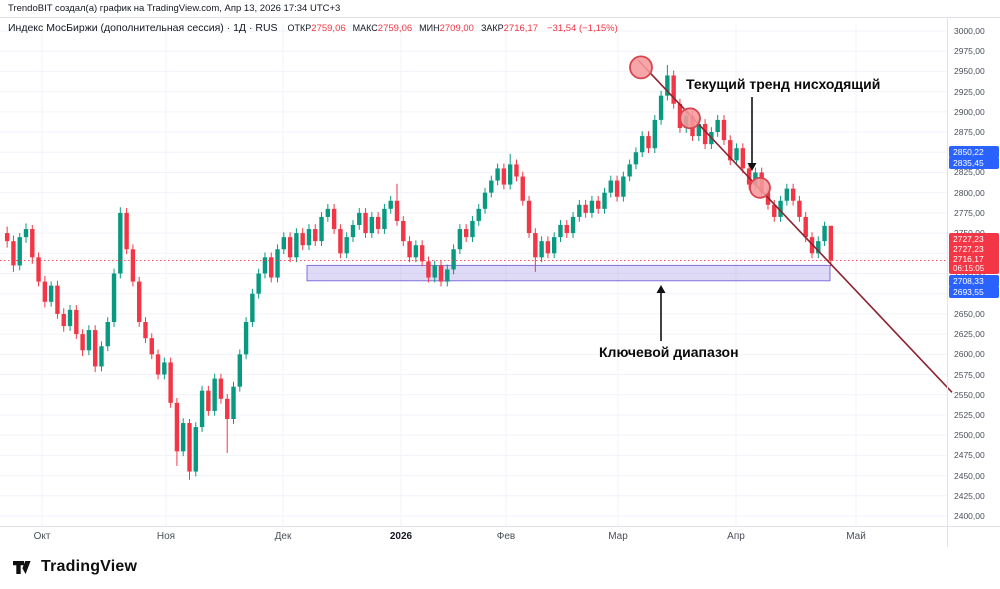 This screenshot has height=589, width=1000. What do you see at coordinates (974, 163) in the screenshot?
I see `price-badge: 2835,45` at bounding box center [974, 163].